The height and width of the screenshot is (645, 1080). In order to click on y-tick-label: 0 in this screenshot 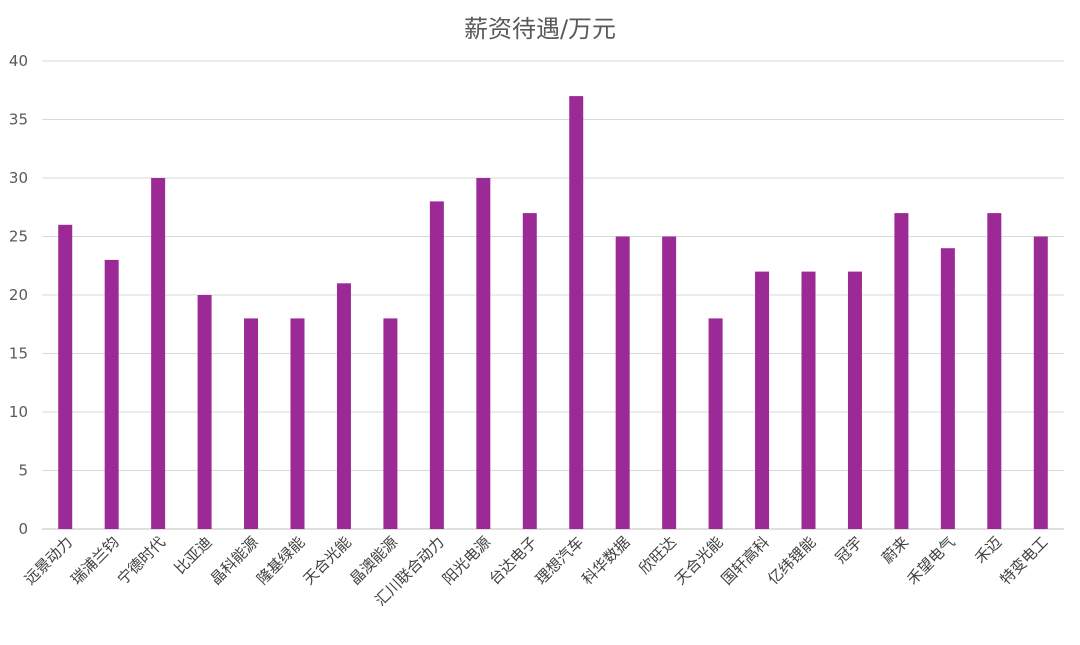, I will do `click(23, 529)`.